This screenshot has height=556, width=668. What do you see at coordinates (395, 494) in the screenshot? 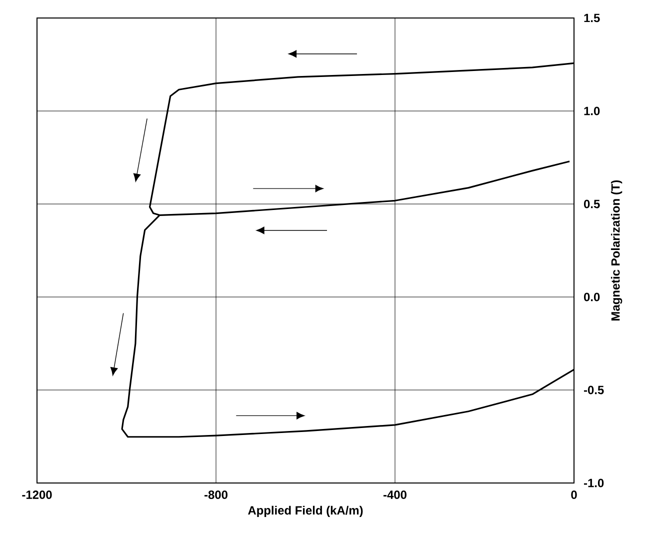
I see `x-tick-label: -400` at bounding box center [395, 494].